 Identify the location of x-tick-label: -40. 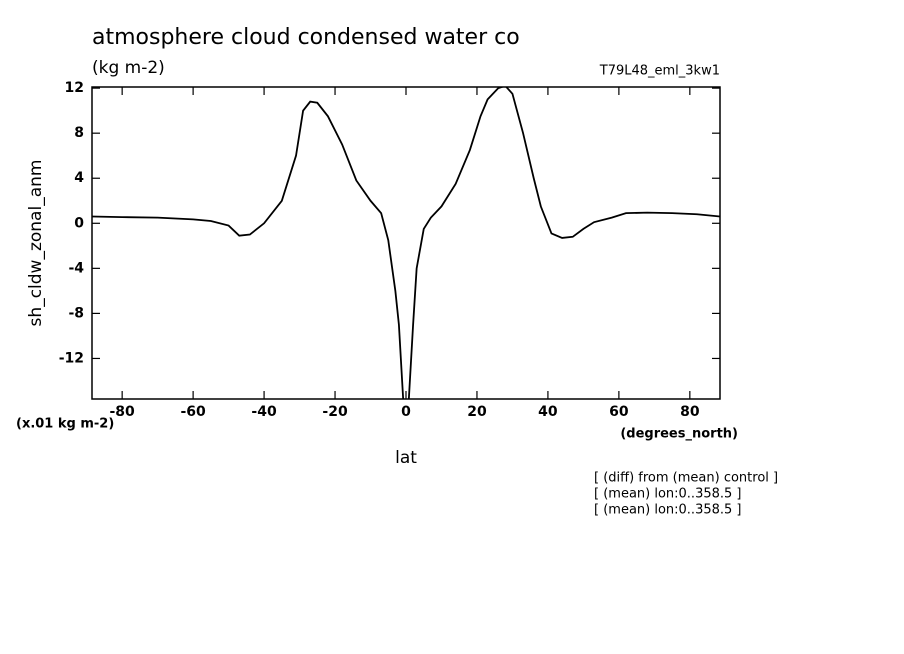
(264, 412).